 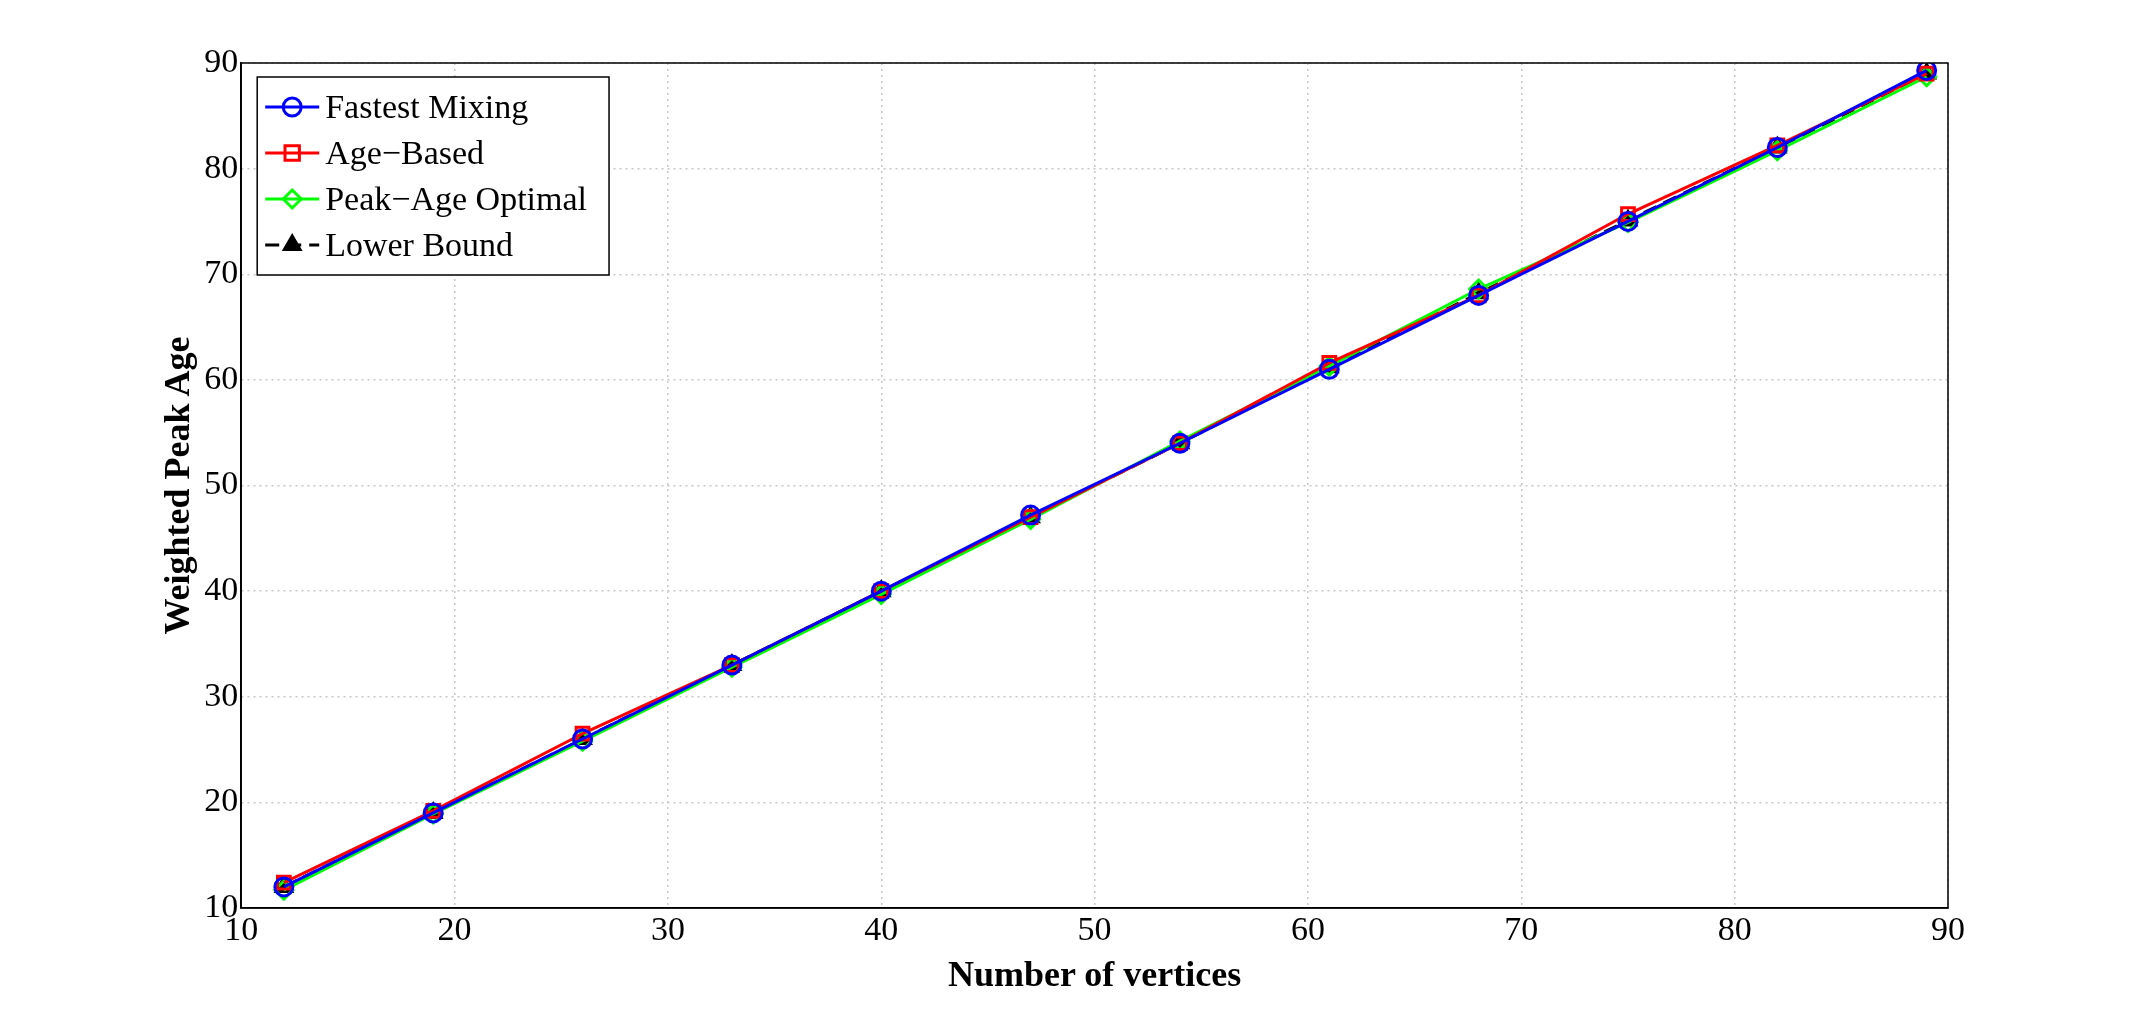 I want to click on y-tick-label: 60, so click(x=221, y=377).